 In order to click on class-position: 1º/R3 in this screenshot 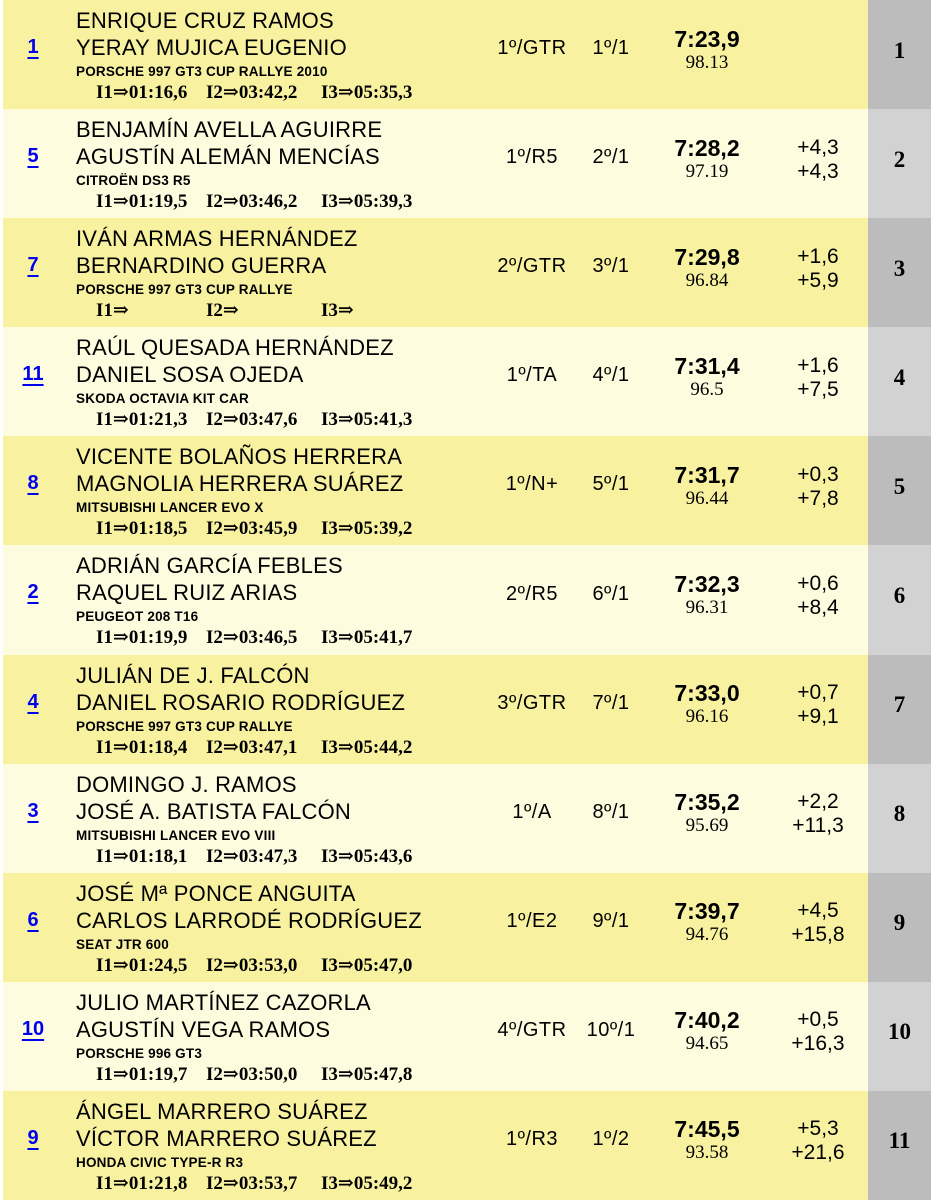, I will do `click(532, 1145)`.